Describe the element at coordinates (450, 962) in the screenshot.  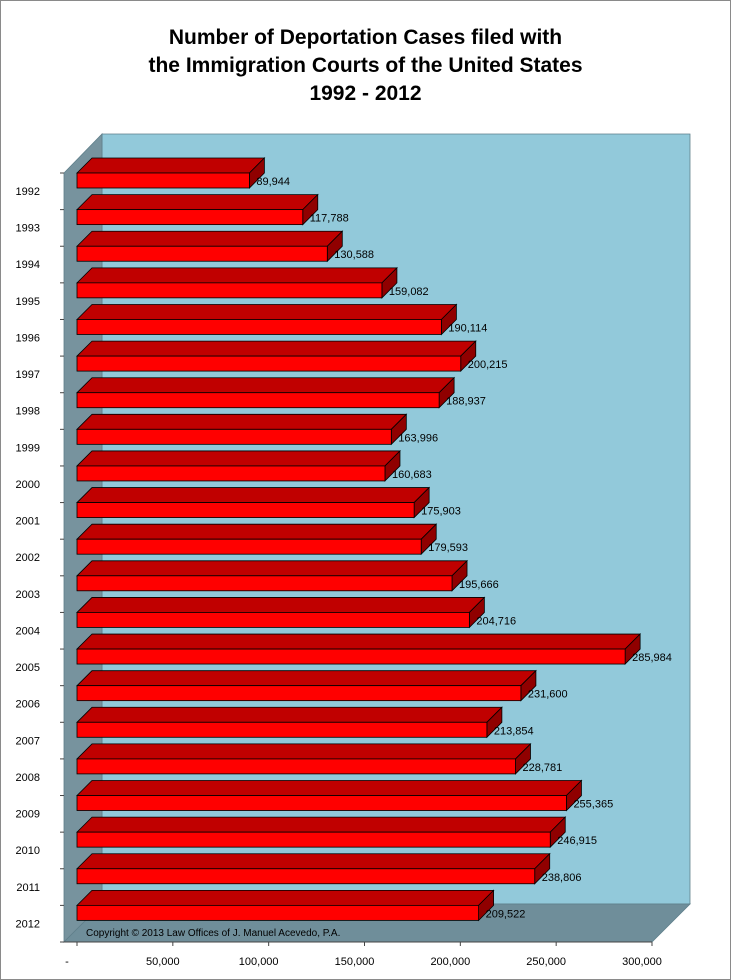
I see `x-tick-label: 200,000` at that location.